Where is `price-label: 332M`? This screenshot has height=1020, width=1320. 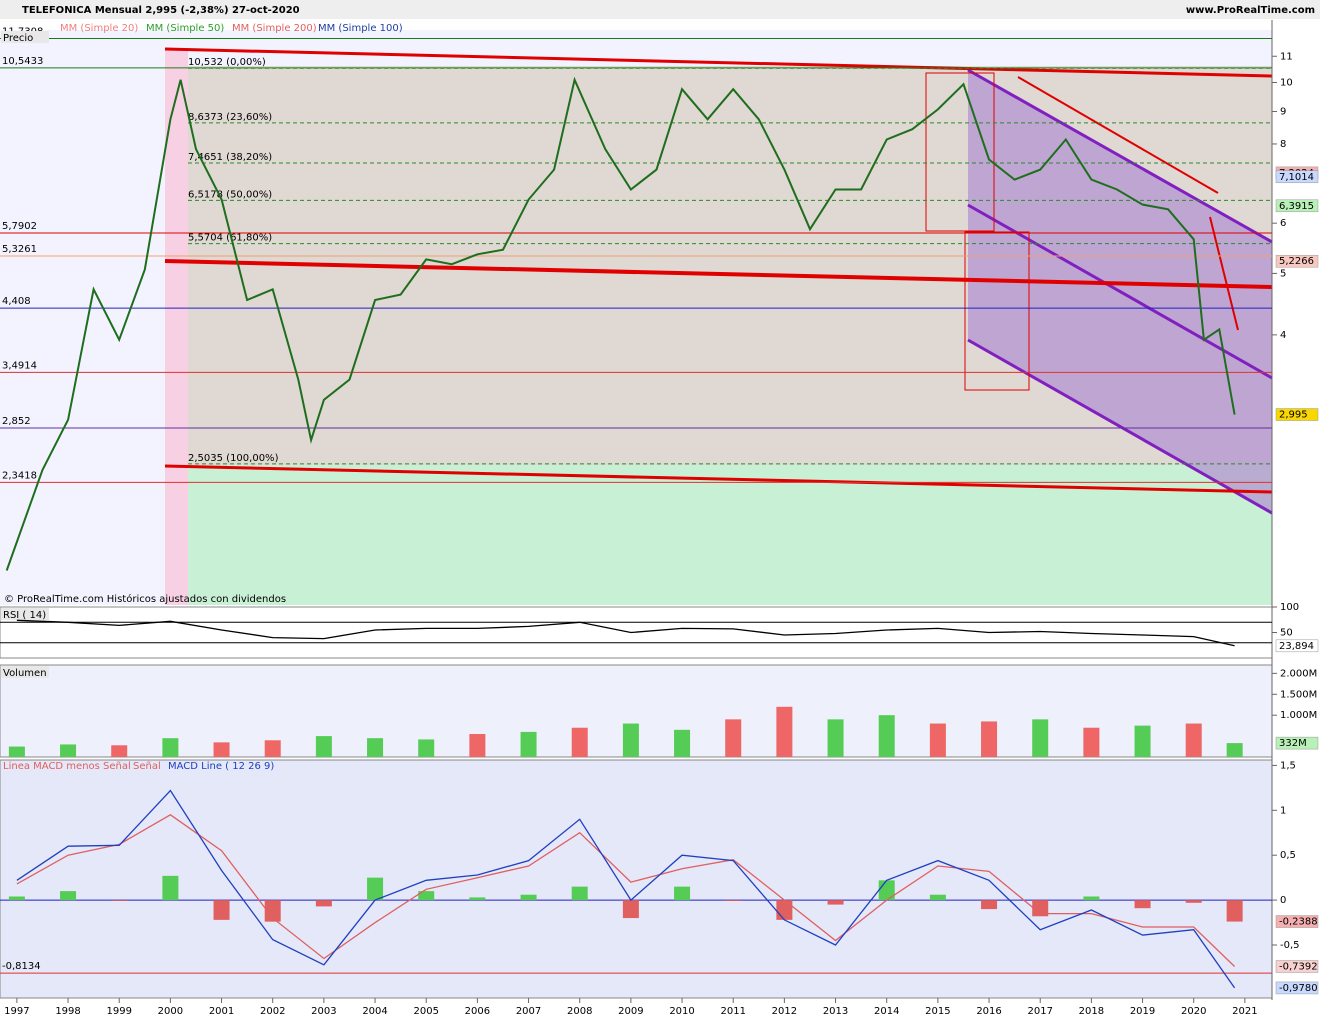 price-label: 332M is located at coordinates (1293, 743).